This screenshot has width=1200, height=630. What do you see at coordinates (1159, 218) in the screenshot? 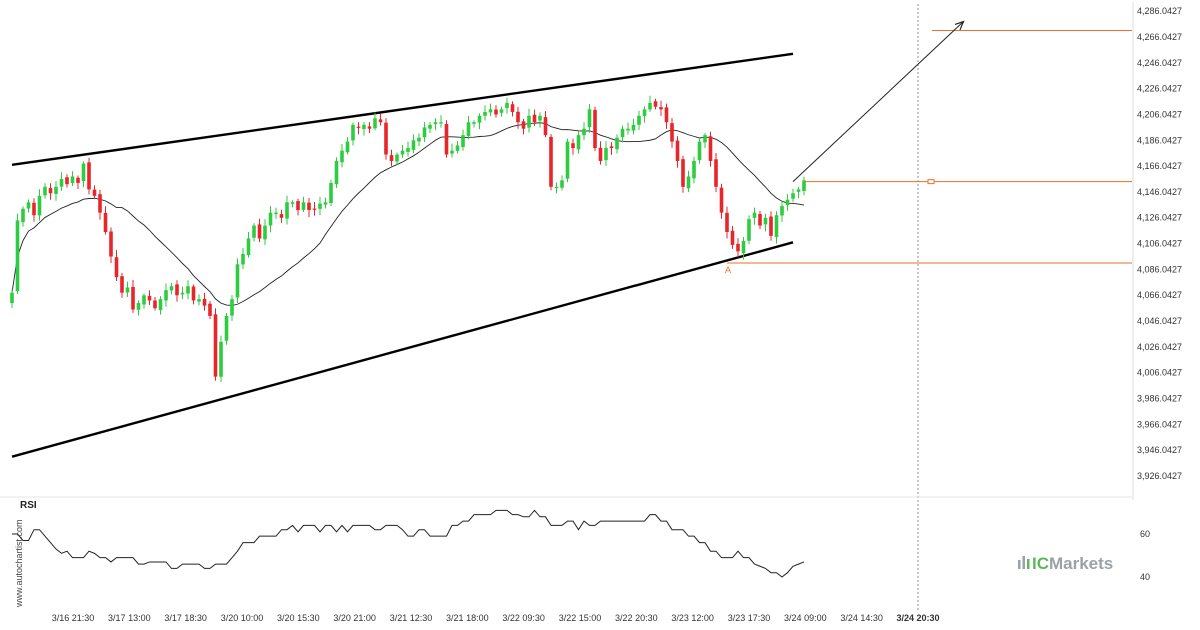
I see `price-tick-label: 4,126.0427` at bounding box center [1159, 218].